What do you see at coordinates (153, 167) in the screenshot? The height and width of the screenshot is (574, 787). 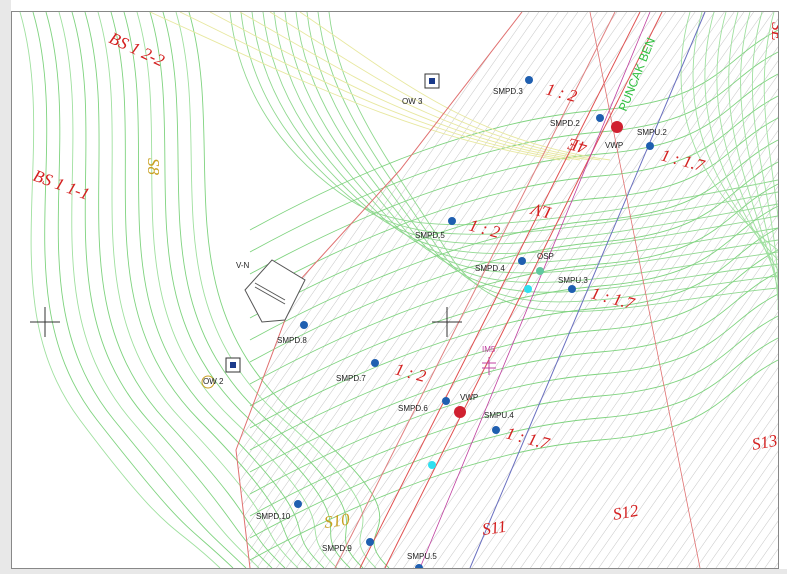 I see `zone-label: S8` at bounding box center [153, 167].